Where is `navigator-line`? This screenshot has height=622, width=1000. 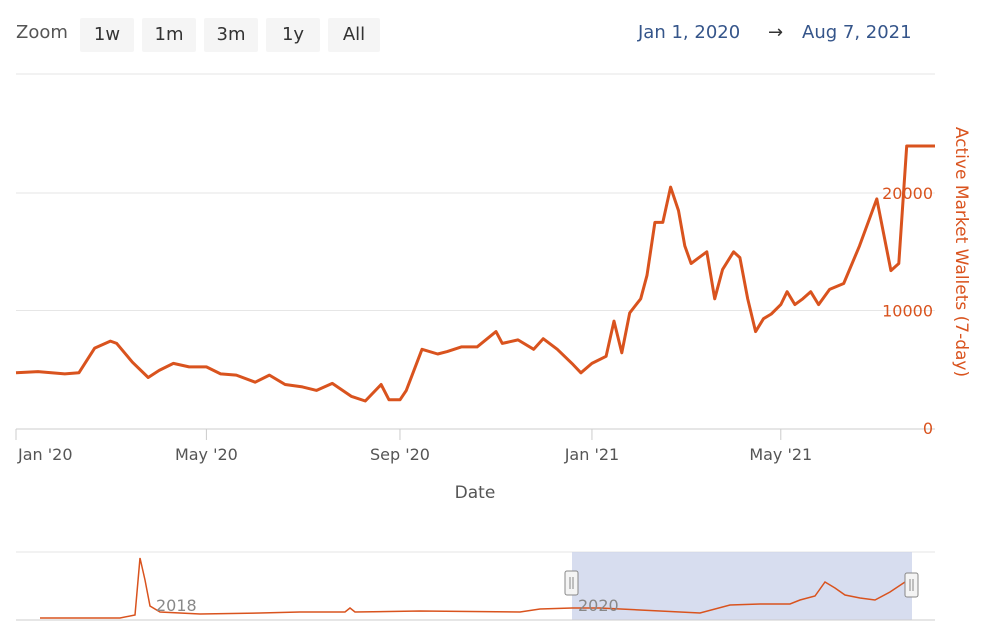 navigator-line is located at coordinates (476, 588).